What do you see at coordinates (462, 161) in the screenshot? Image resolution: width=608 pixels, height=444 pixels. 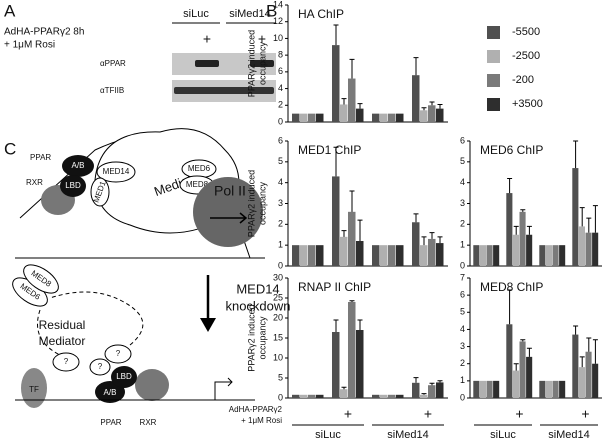 I see `y-tick-label: 5` at bounding box center [462, 161].